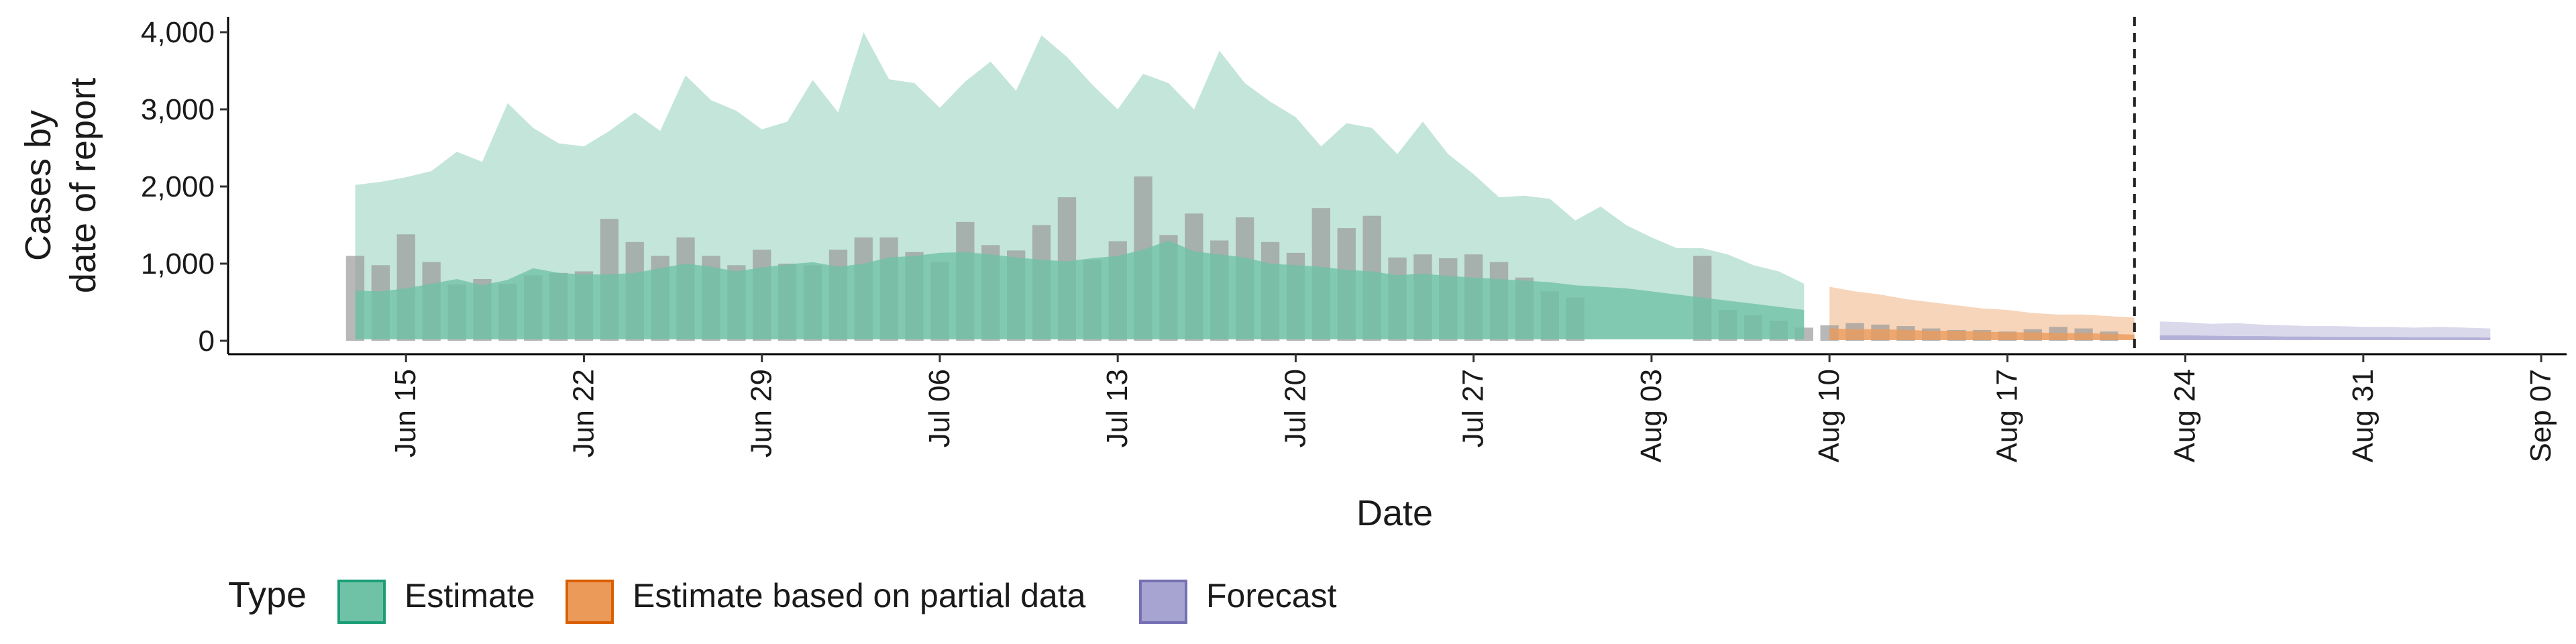 The image size is (2576, 644). I want to click on y-tick-label: 1,000, so click(178, 264).